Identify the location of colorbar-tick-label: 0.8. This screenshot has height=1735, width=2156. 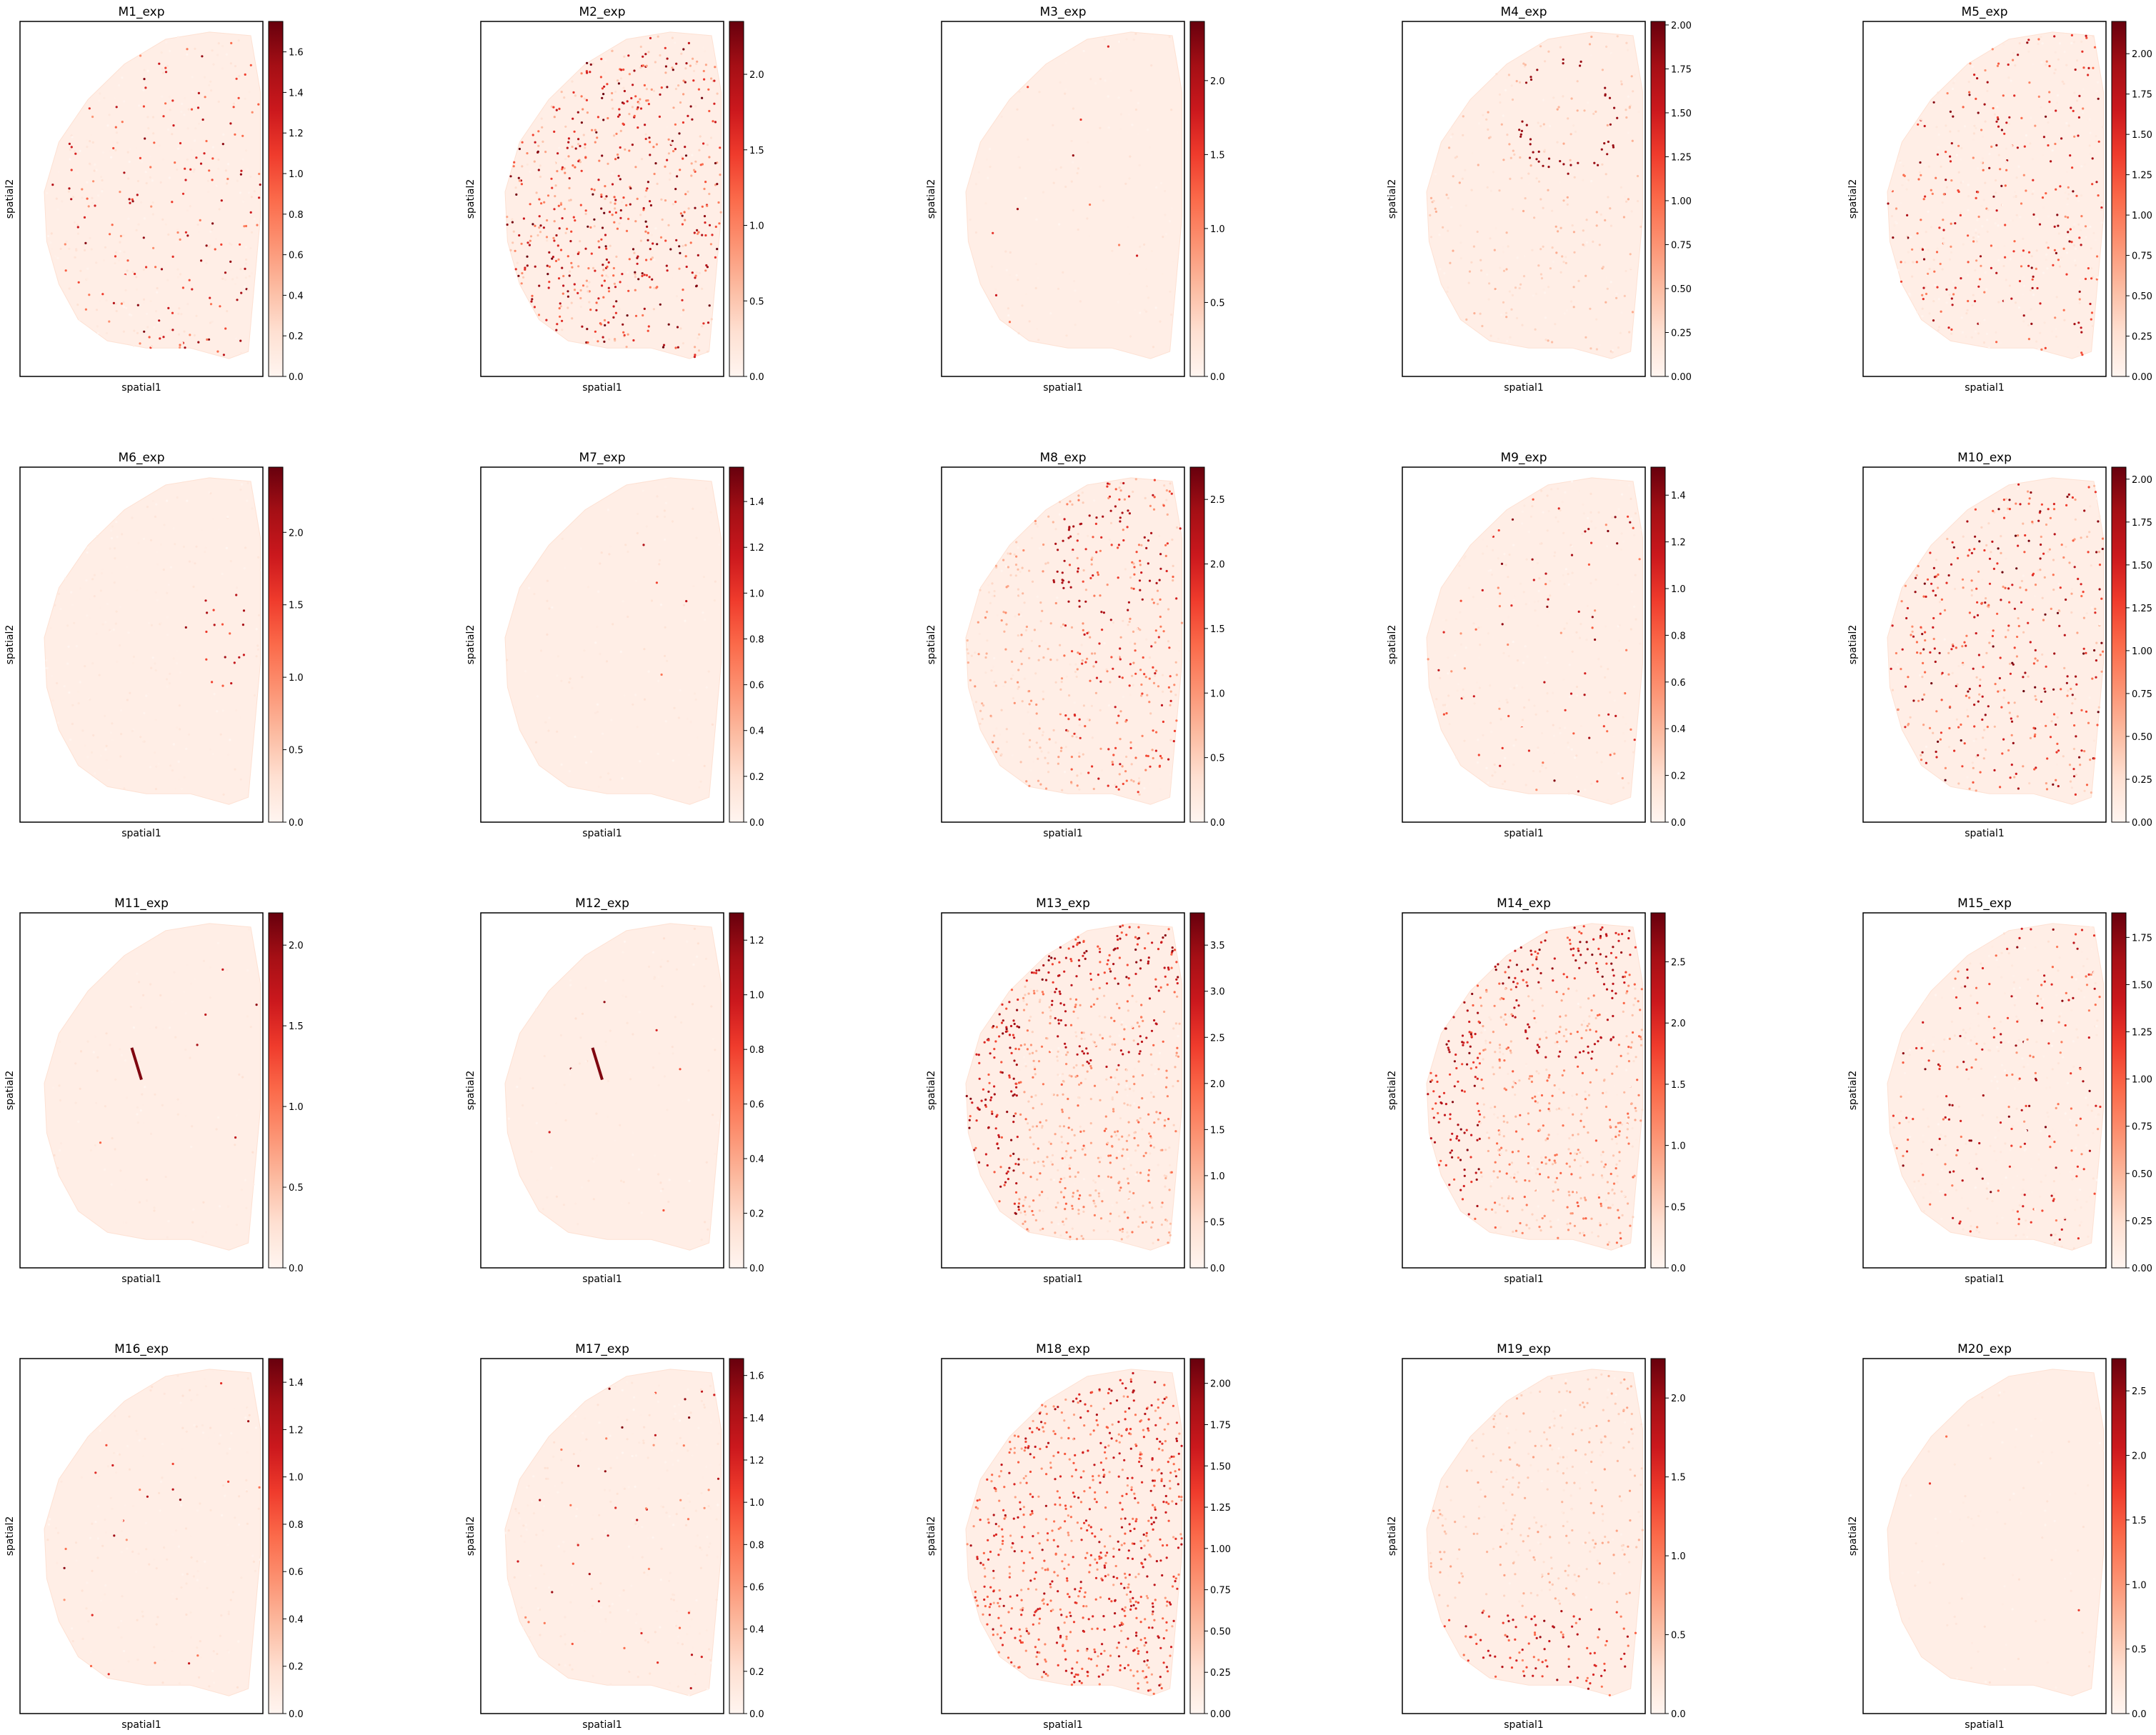
(757, 1050).